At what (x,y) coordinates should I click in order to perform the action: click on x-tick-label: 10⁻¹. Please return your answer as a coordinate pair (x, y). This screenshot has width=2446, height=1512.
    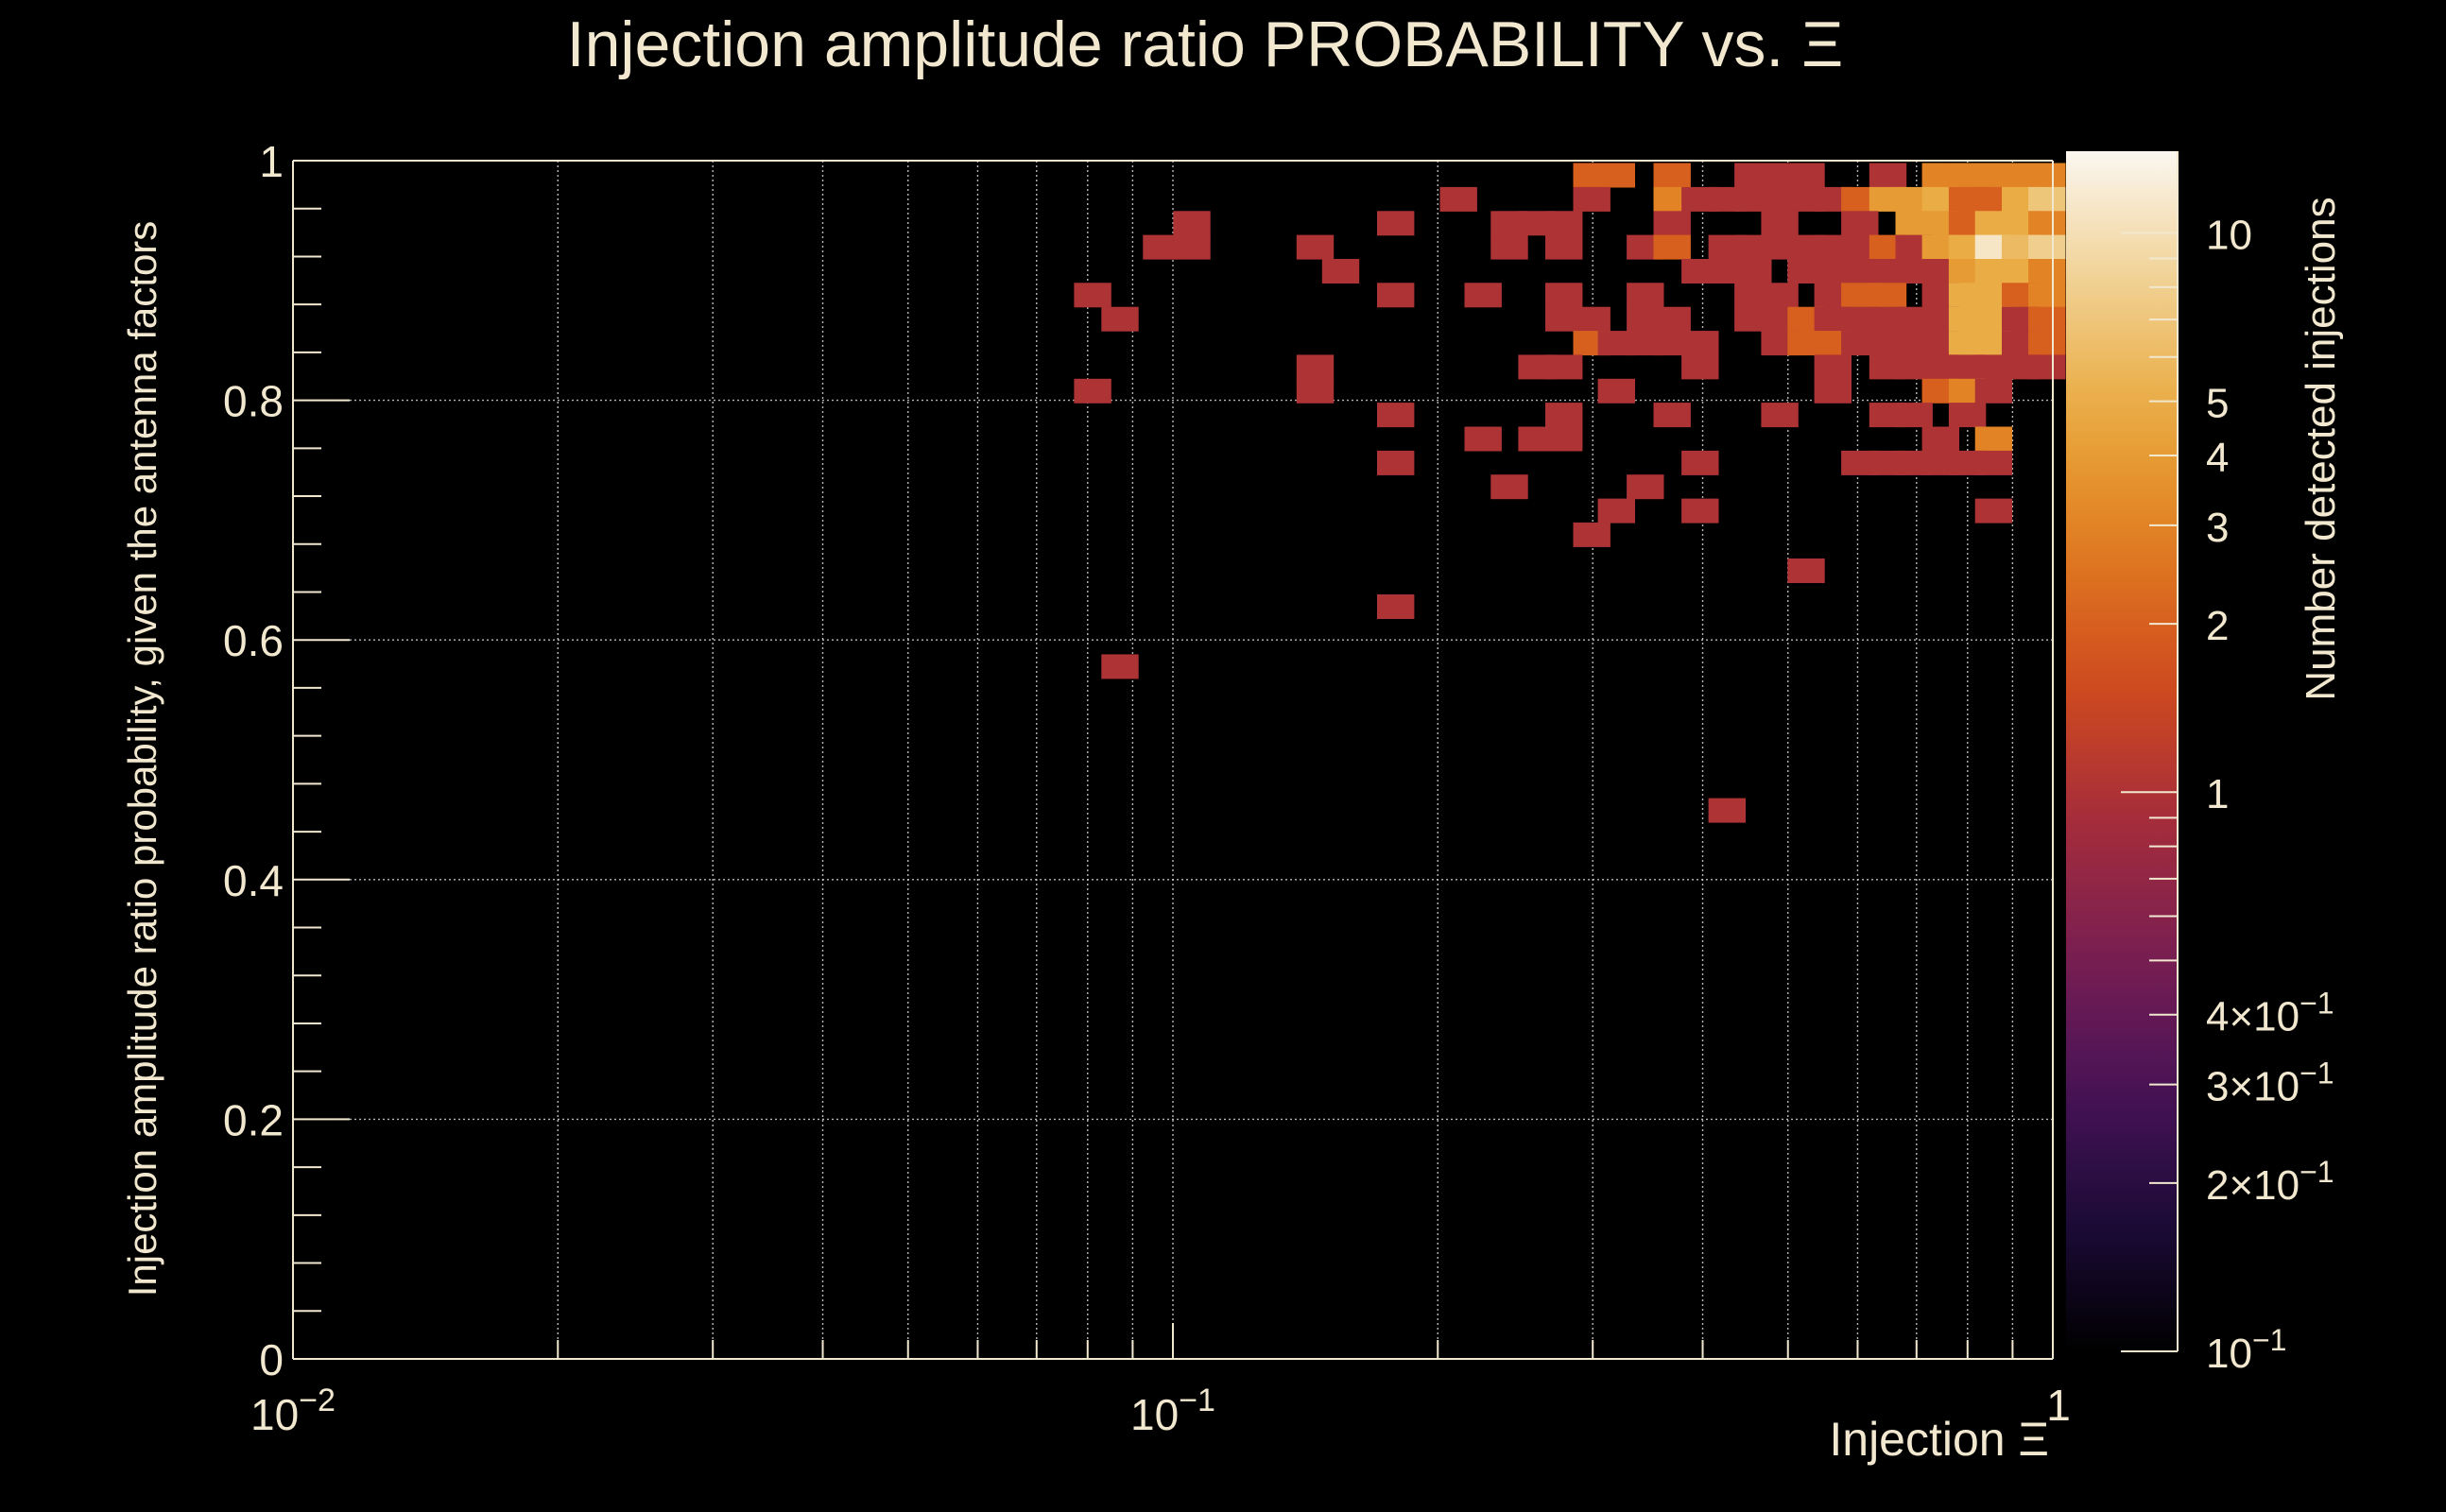
    Looking at the image, I should click on (1172, 1411).